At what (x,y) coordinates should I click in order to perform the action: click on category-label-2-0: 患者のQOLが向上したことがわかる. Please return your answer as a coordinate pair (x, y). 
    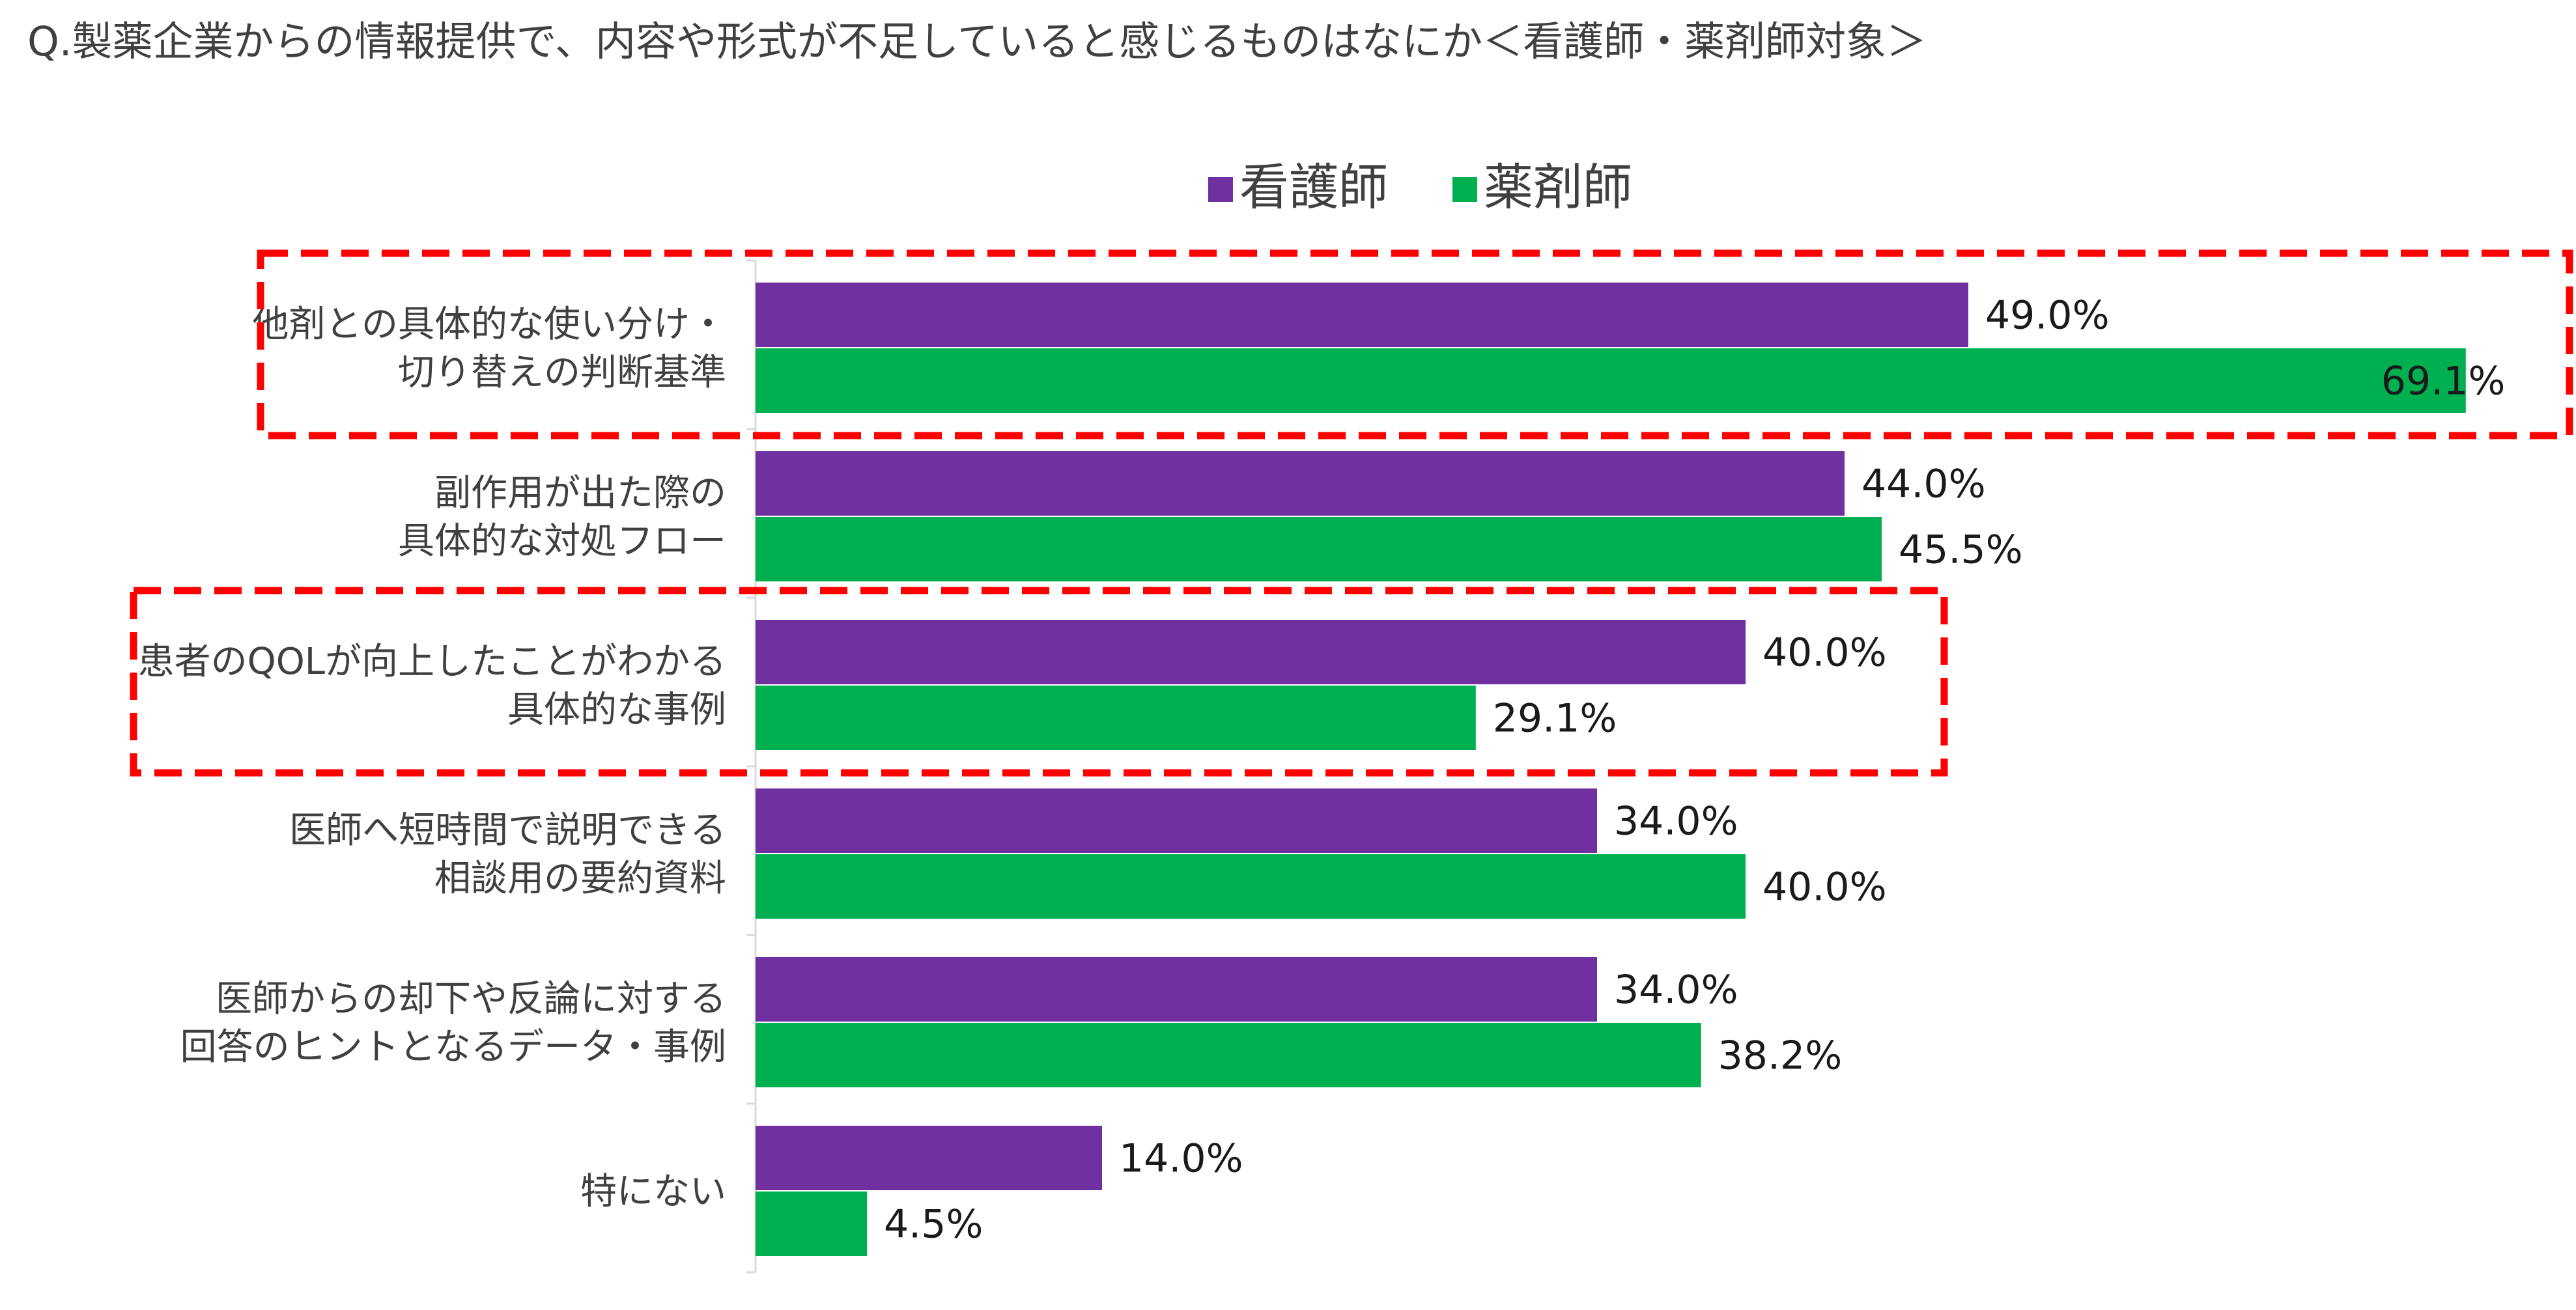
    Looking at the image, I should click on (432, 662).